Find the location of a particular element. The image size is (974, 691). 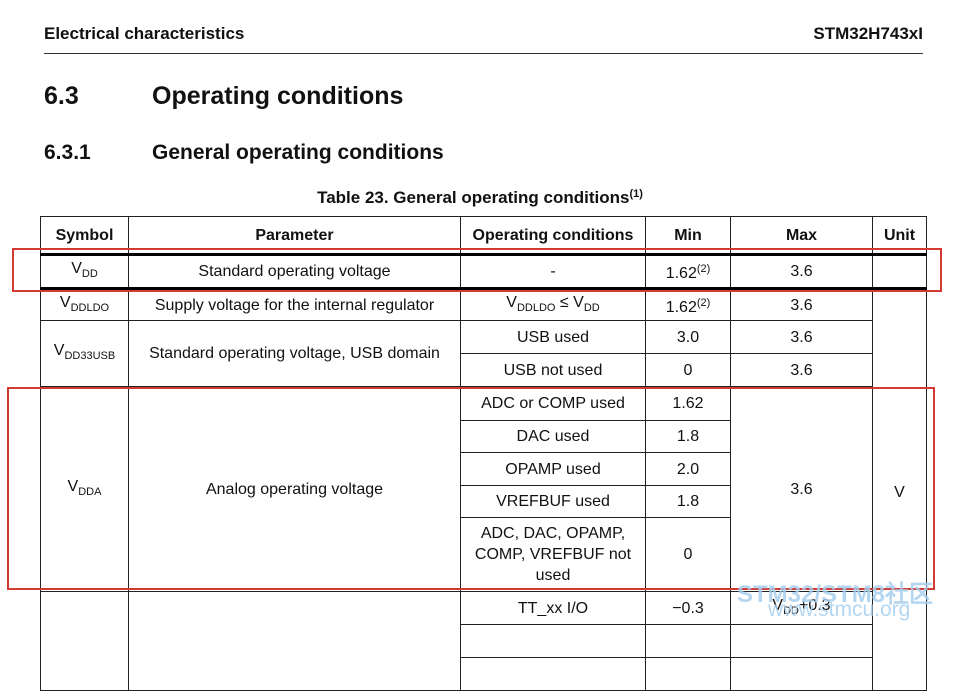

table-row: USB not used 0 3.6 is located at coordinates (484, 370).